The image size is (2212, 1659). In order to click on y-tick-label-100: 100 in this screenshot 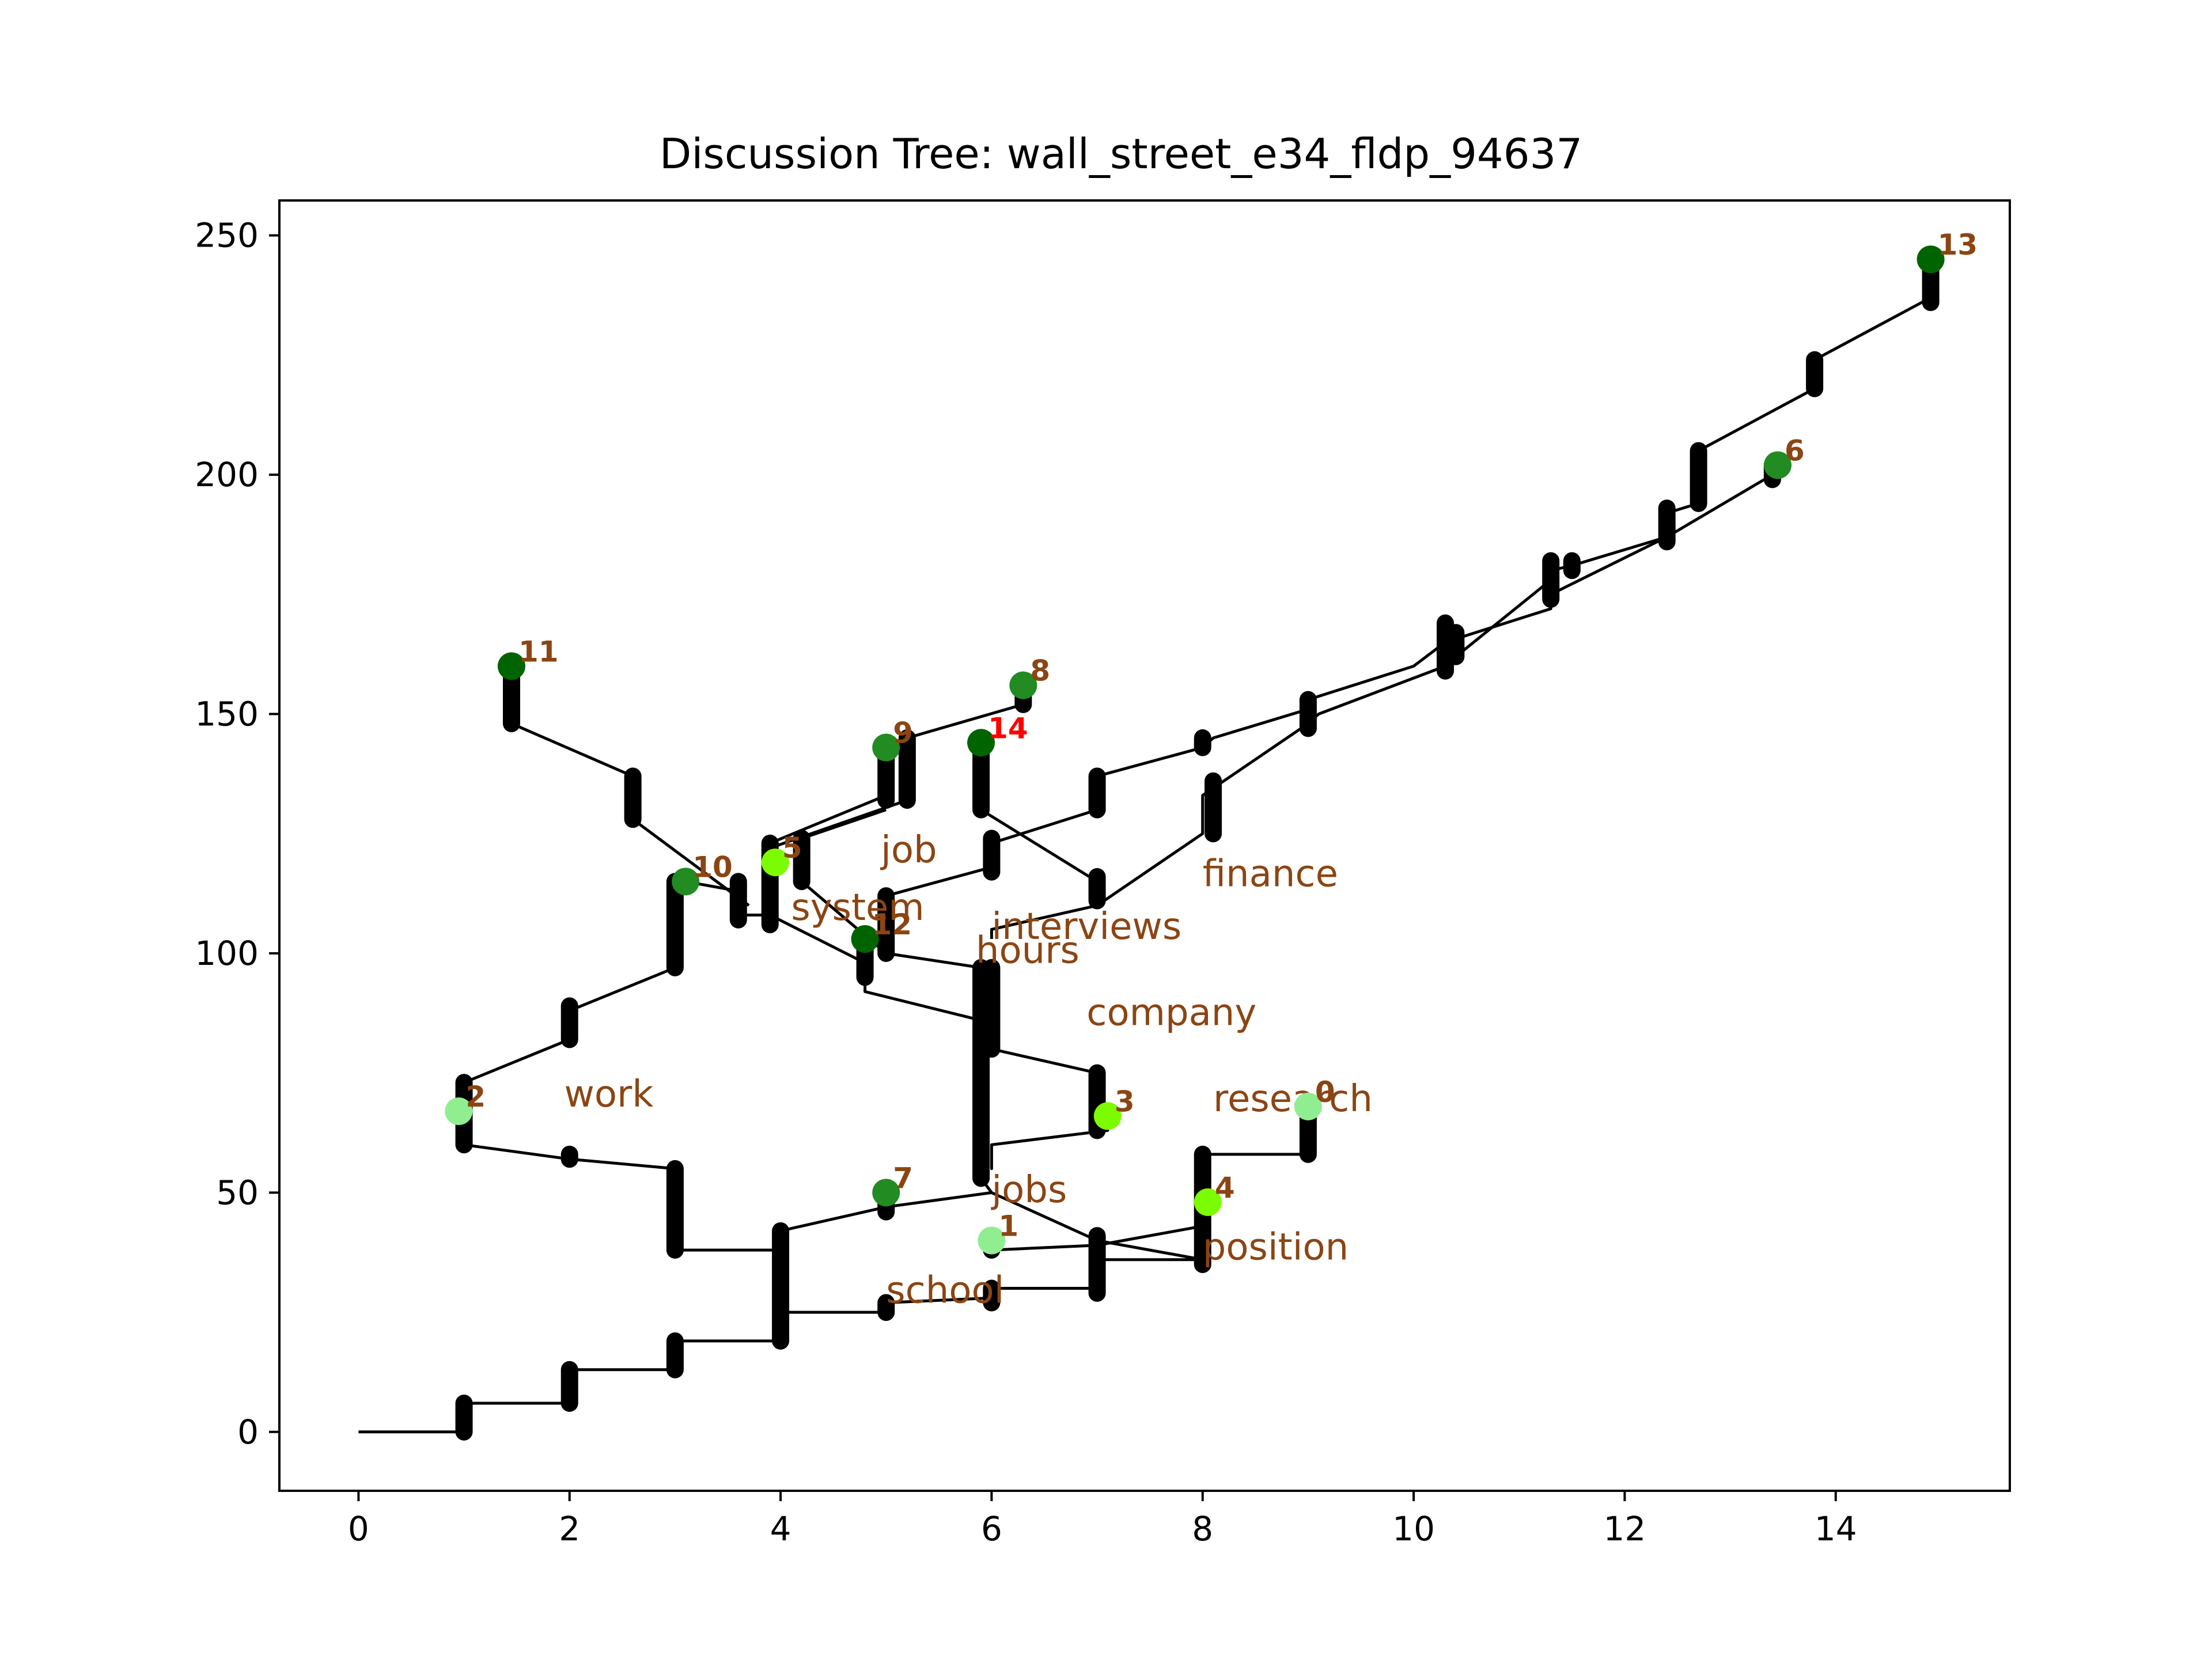, I will do `click(227, 953)`.